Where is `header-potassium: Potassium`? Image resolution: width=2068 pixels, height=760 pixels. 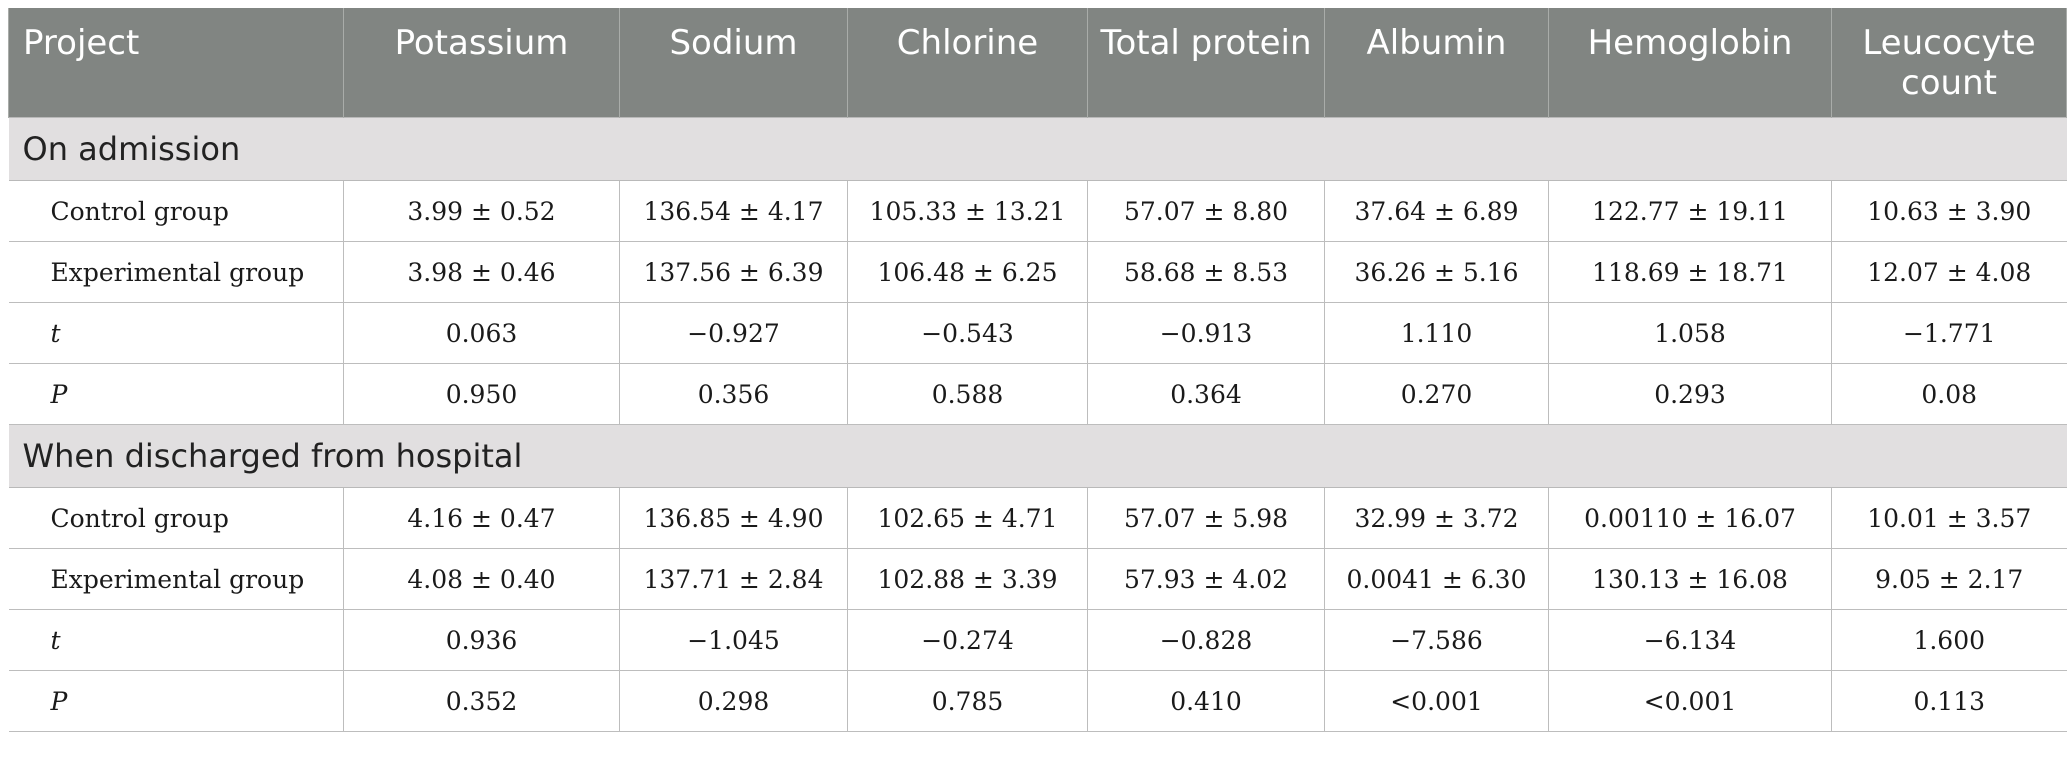
header-potassium: Potassium is located at coordinates (481, 63).